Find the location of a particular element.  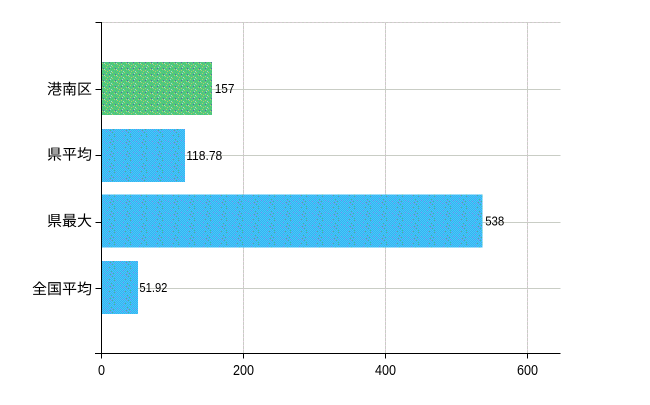

svg-text: 0 is located at coordinates (101, 370).